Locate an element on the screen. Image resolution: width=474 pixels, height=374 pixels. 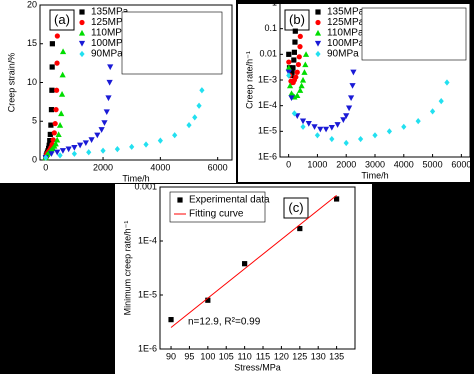
x-tick-label: 115 is located at coordinates (263, 356).